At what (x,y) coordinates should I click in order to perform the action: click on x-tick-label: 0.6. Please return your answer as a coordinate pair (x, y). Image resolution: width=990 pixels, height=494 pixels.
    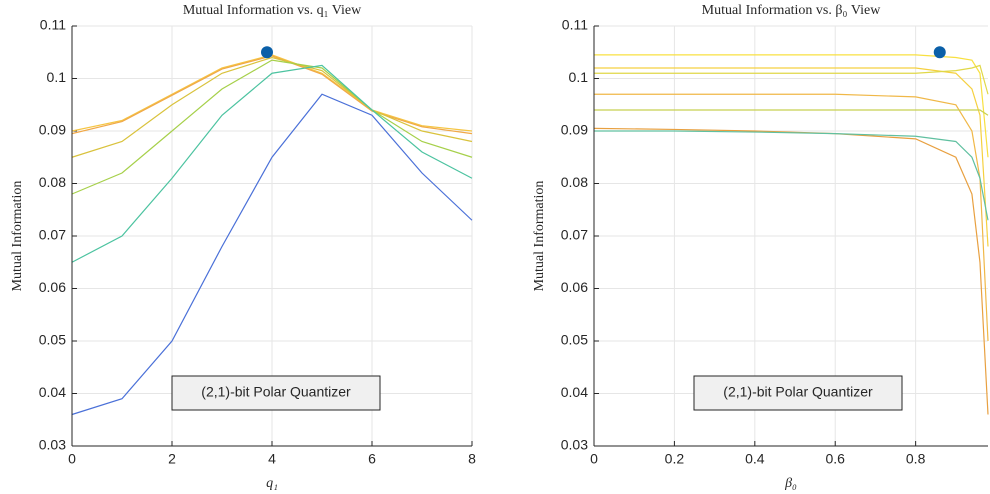
    Looking at the image, I should click on (835, 459).